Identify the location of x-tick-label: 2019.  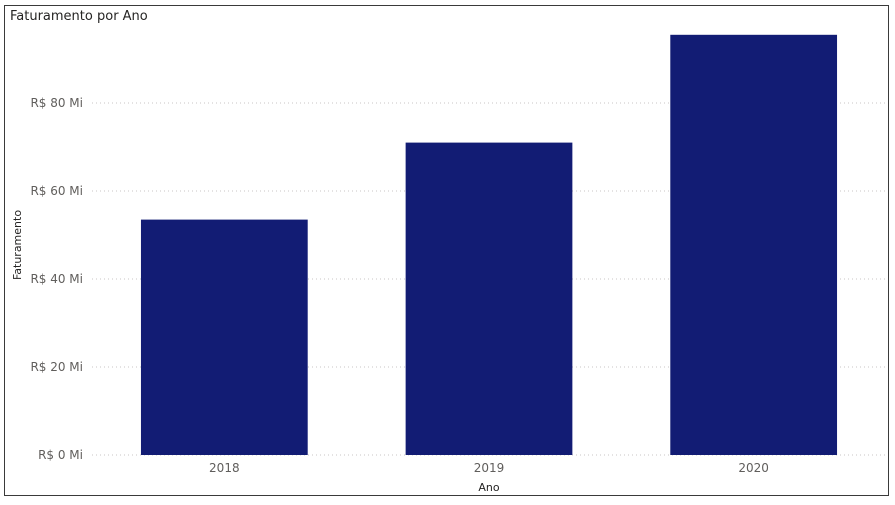
(489, 468).